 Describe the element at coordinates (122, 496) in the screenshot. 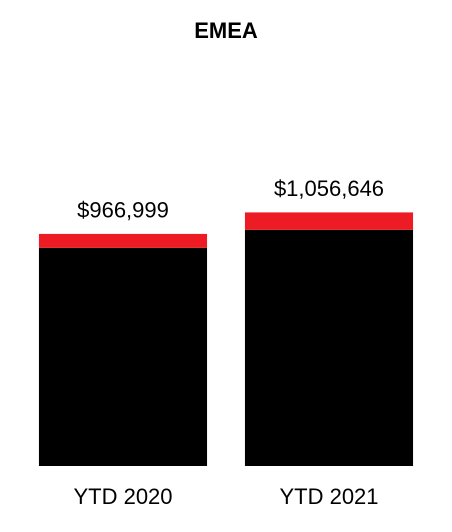

I see `x-tick-label: YTD 2020` at that location.